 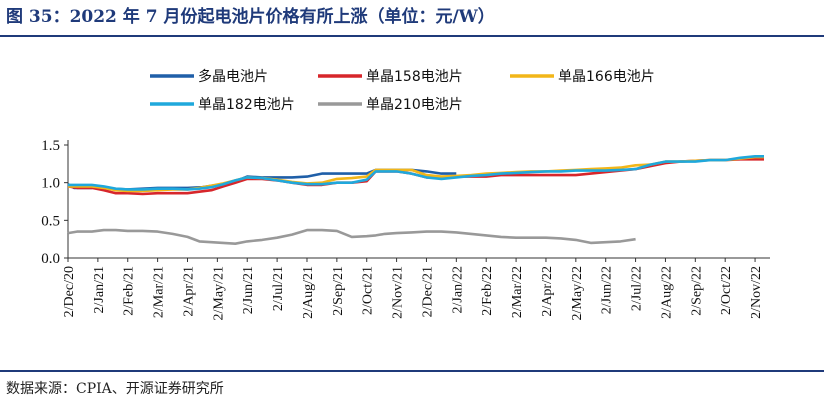 What do you see at coordinates (188, 291) in the screenshot?
I see `x-tick-label: 2/Apr/21` at bounding box center [188, 291].